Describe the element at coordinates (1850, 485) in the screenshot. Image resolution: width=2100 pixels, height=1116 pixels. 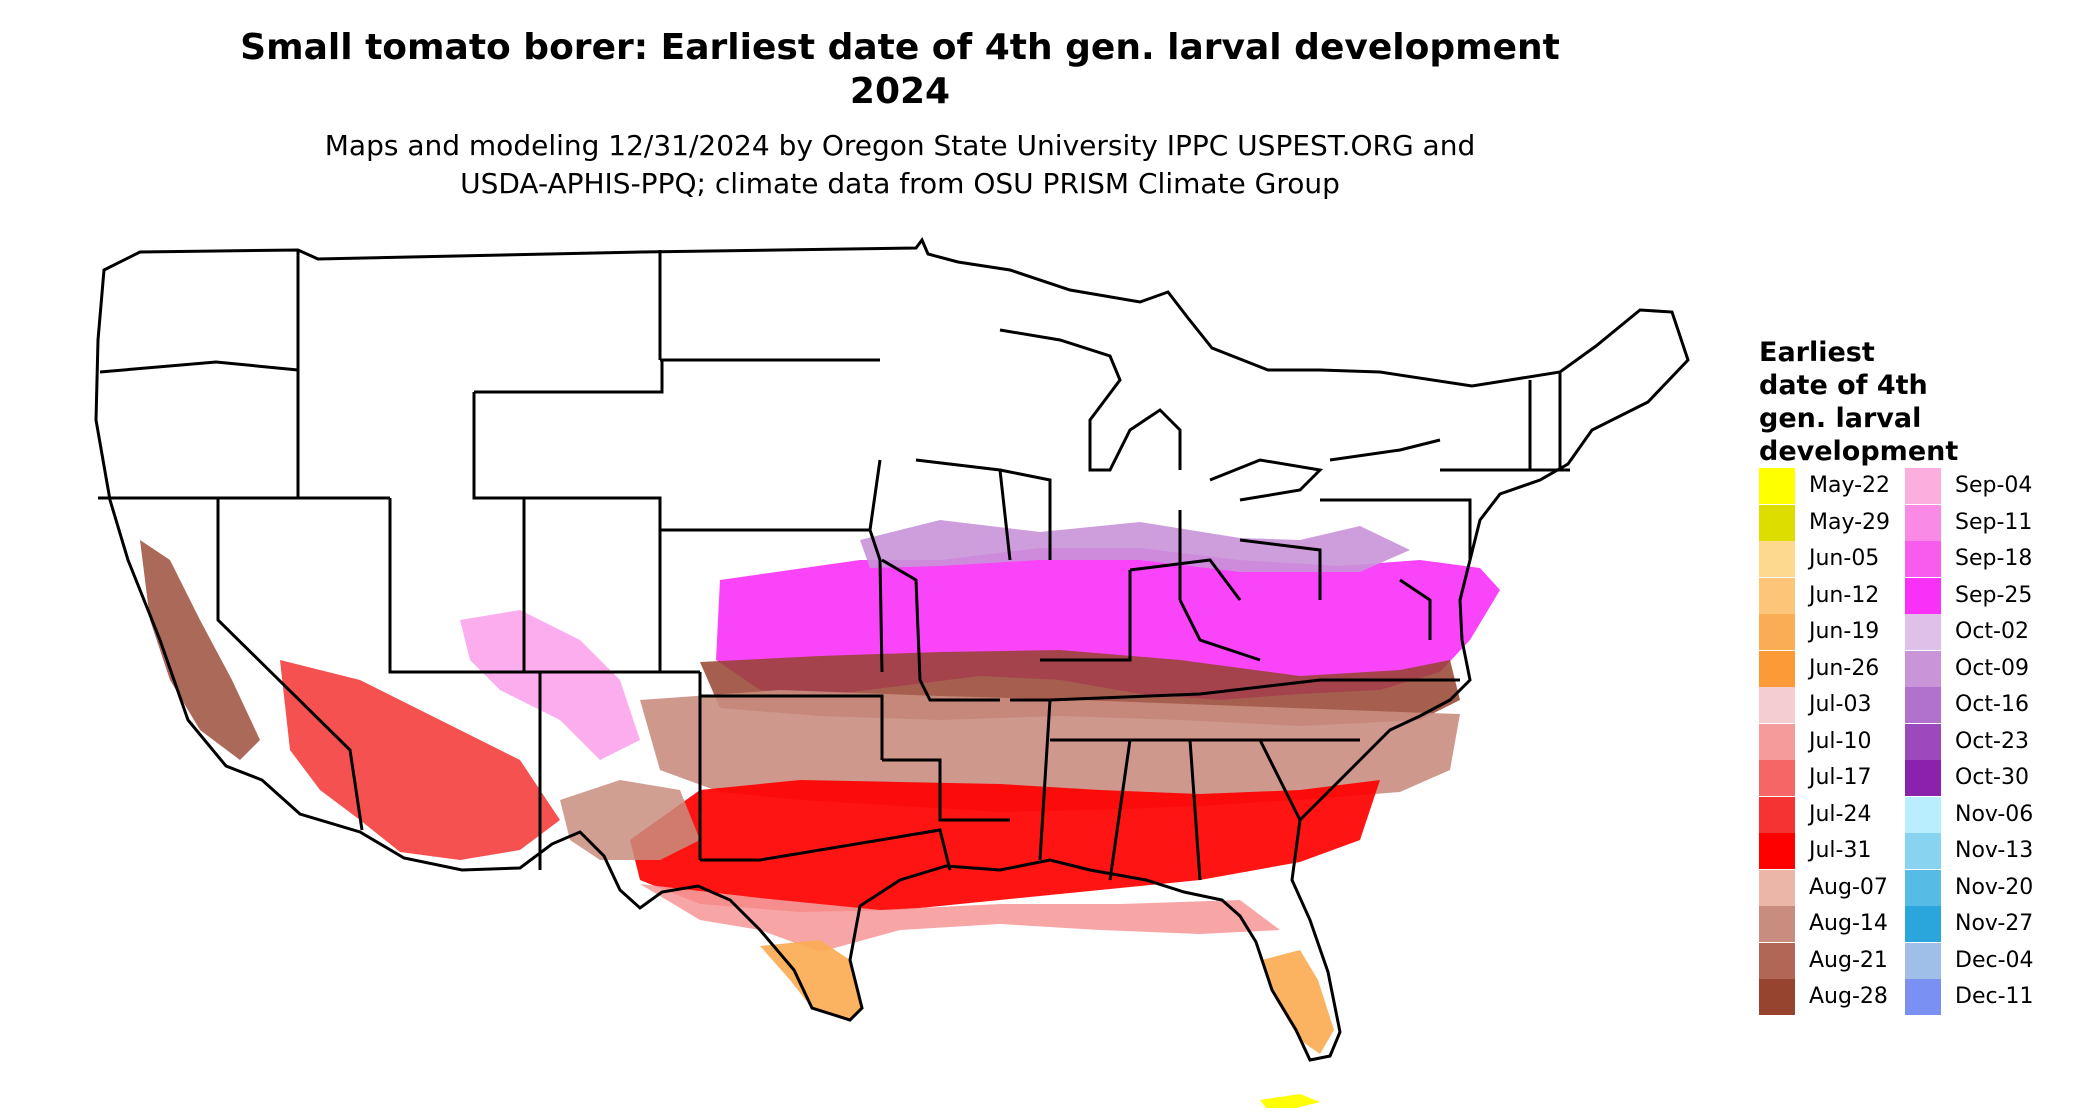
I see `legend-label: May-22` at that location.